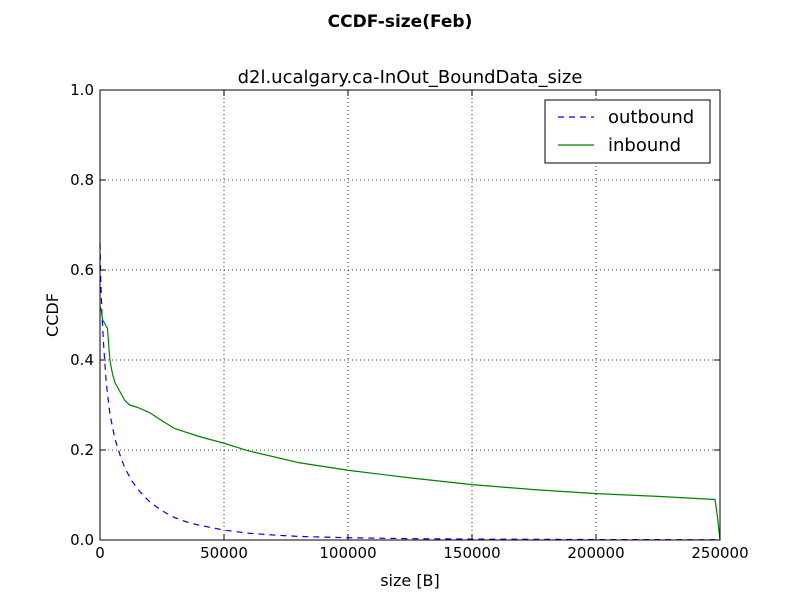 The width and height of the screenshot is (800, 600). What do you see at coordinates (595, 553) in the screenshot?
I see `x-tick-label: 200000` at bounding box center [595, 553].